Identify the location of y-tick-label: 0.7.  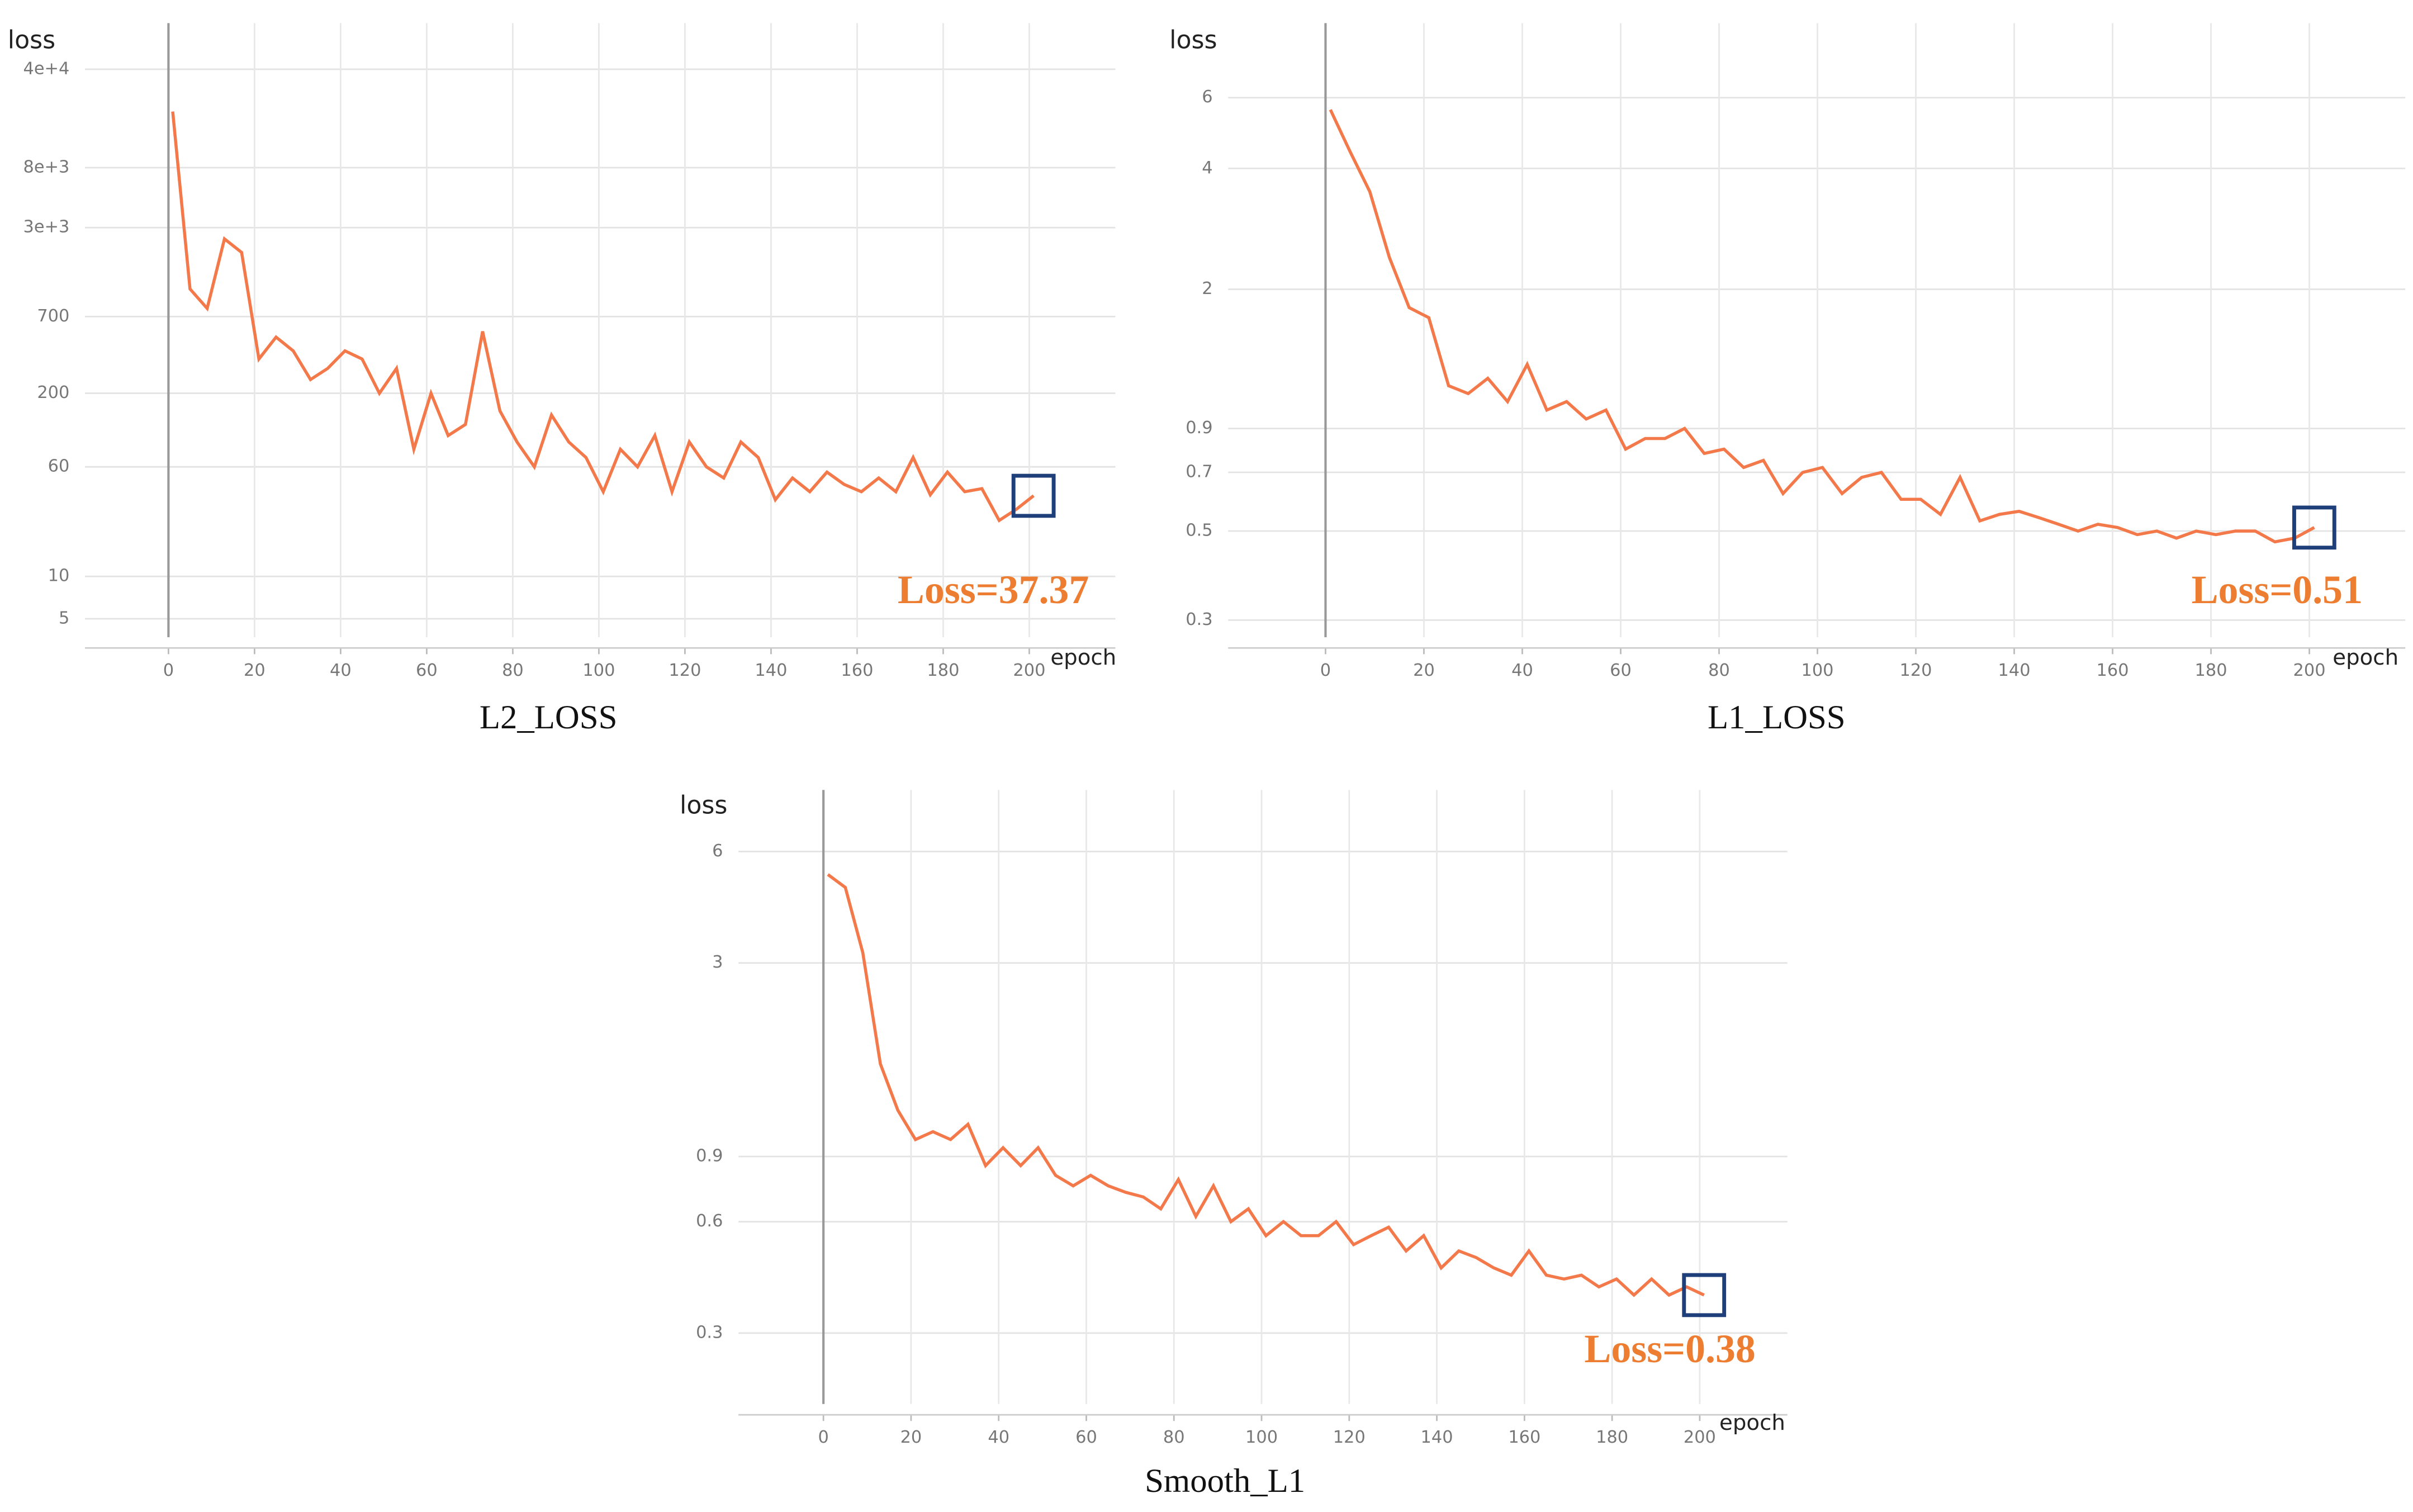
(1199, 472).